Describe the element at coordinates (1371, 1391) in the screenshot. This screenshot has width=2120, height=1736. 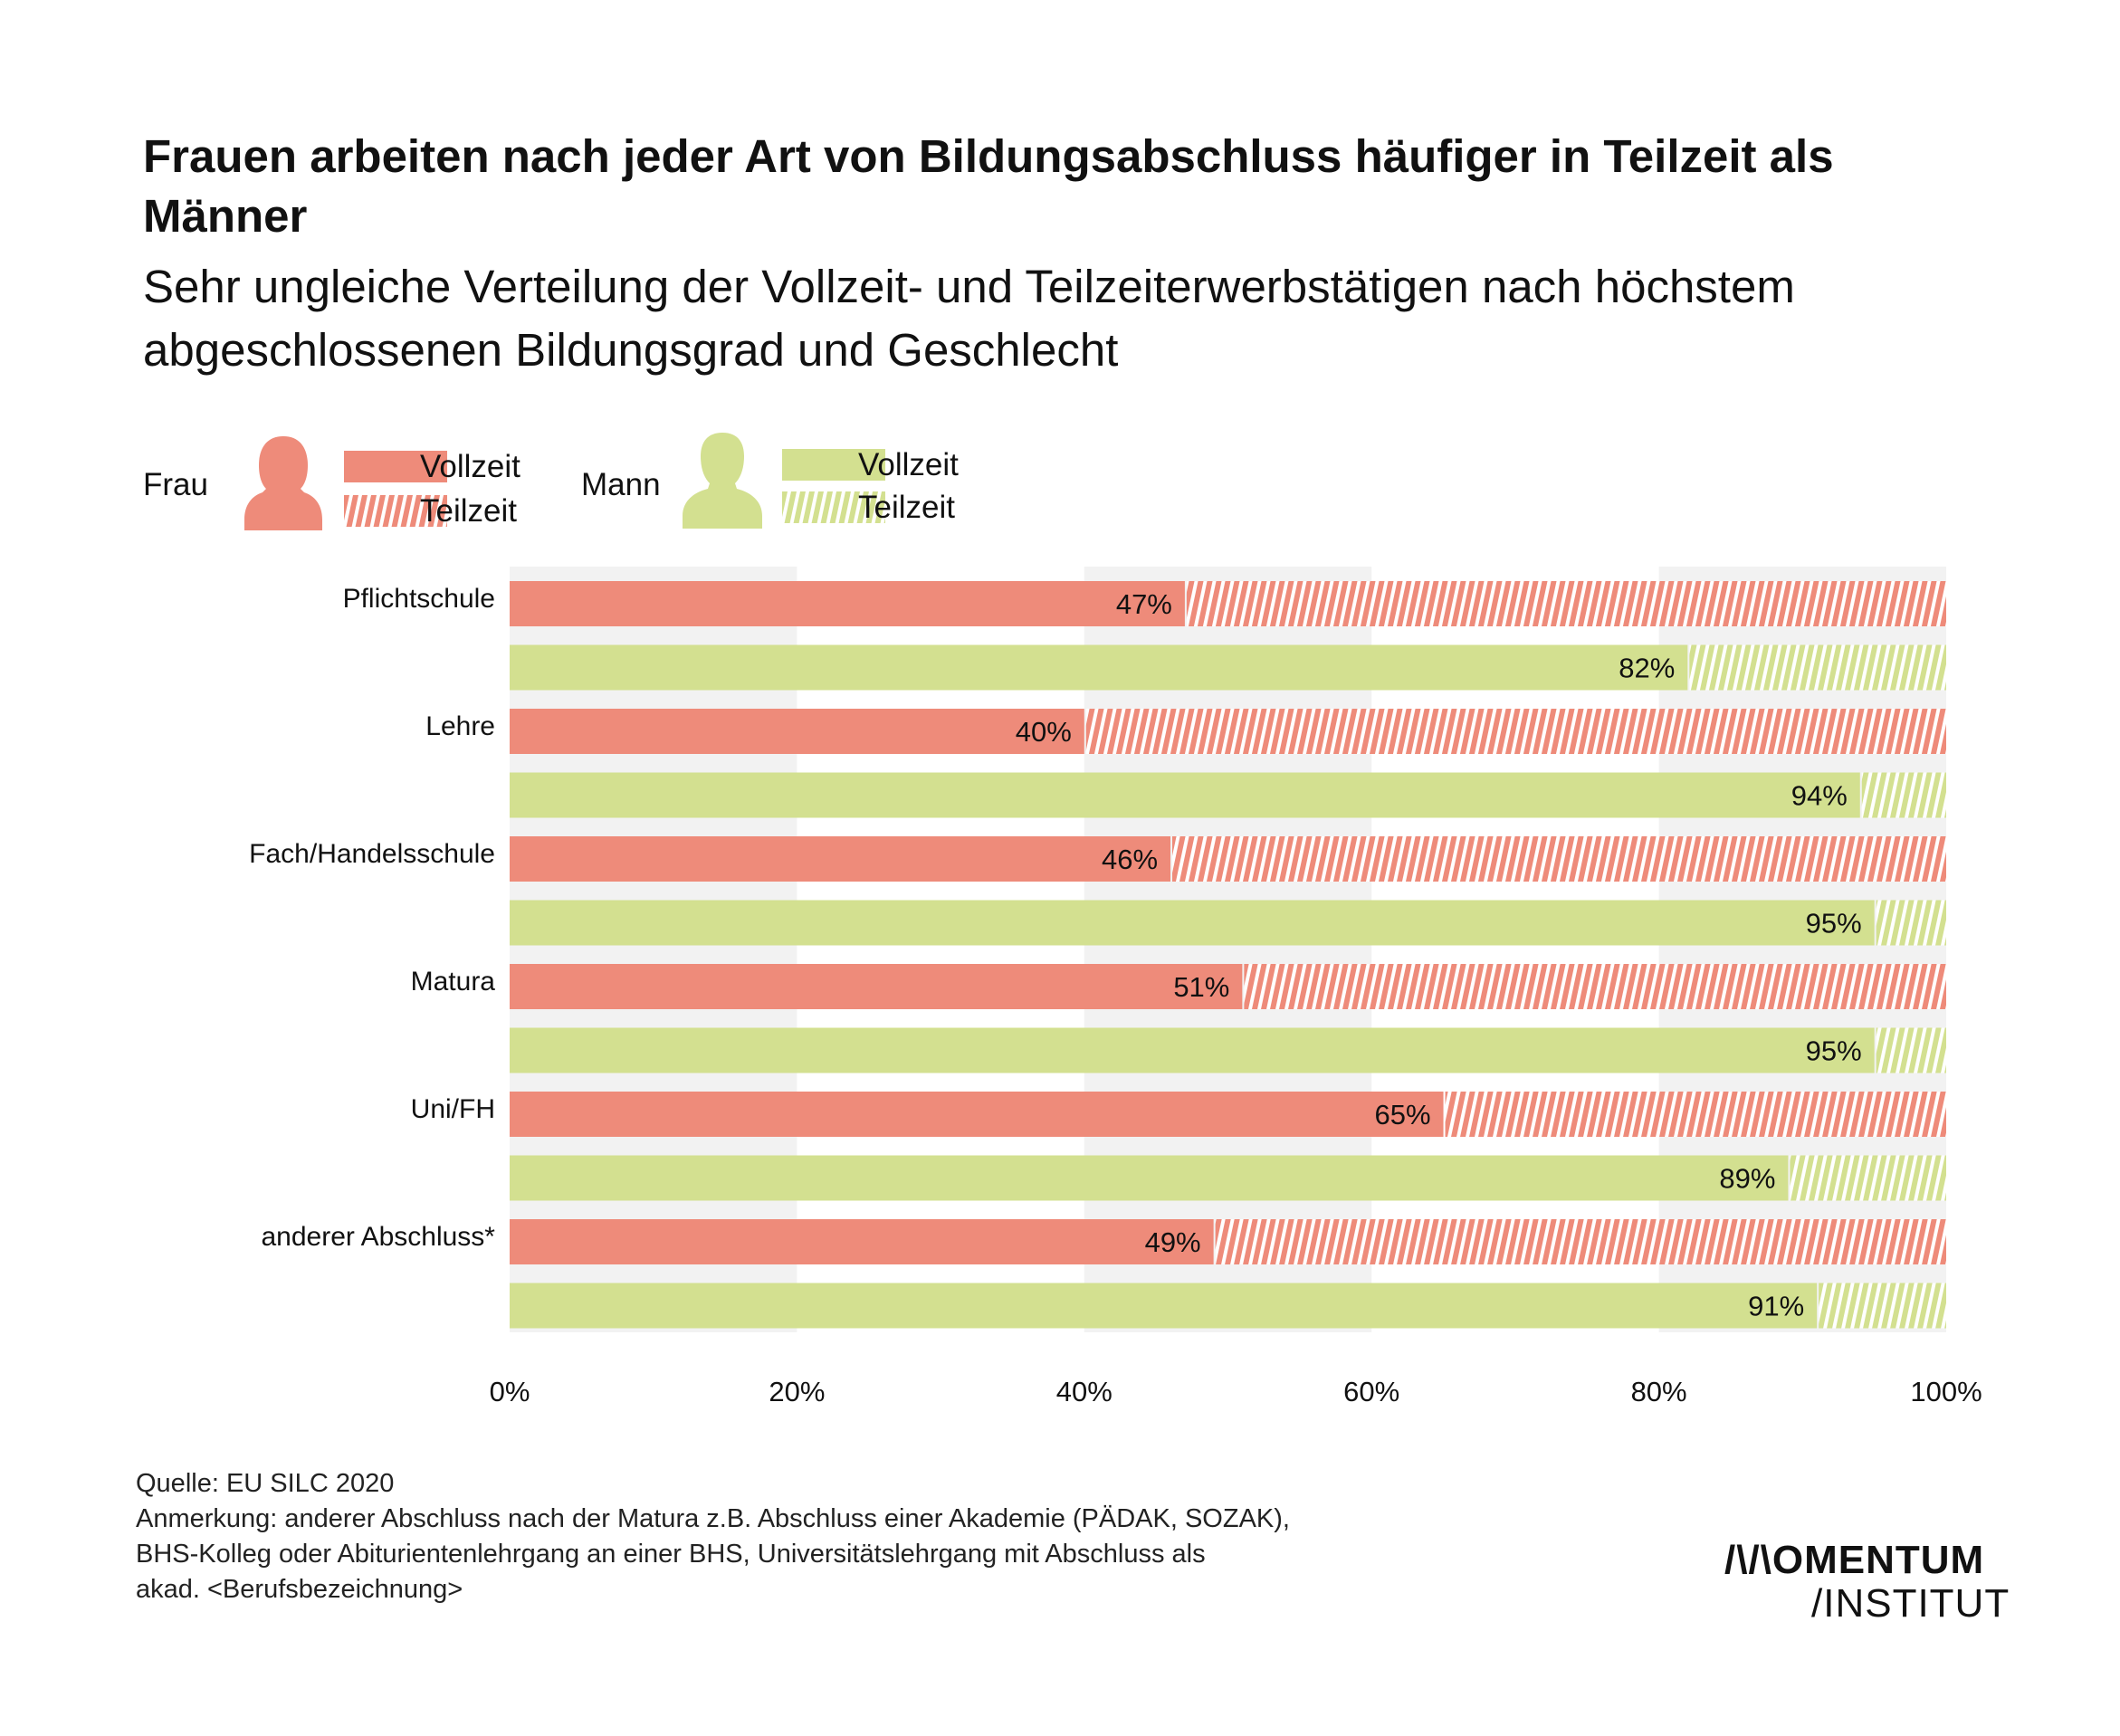
I see `x-tick-label: 60%` at that location.